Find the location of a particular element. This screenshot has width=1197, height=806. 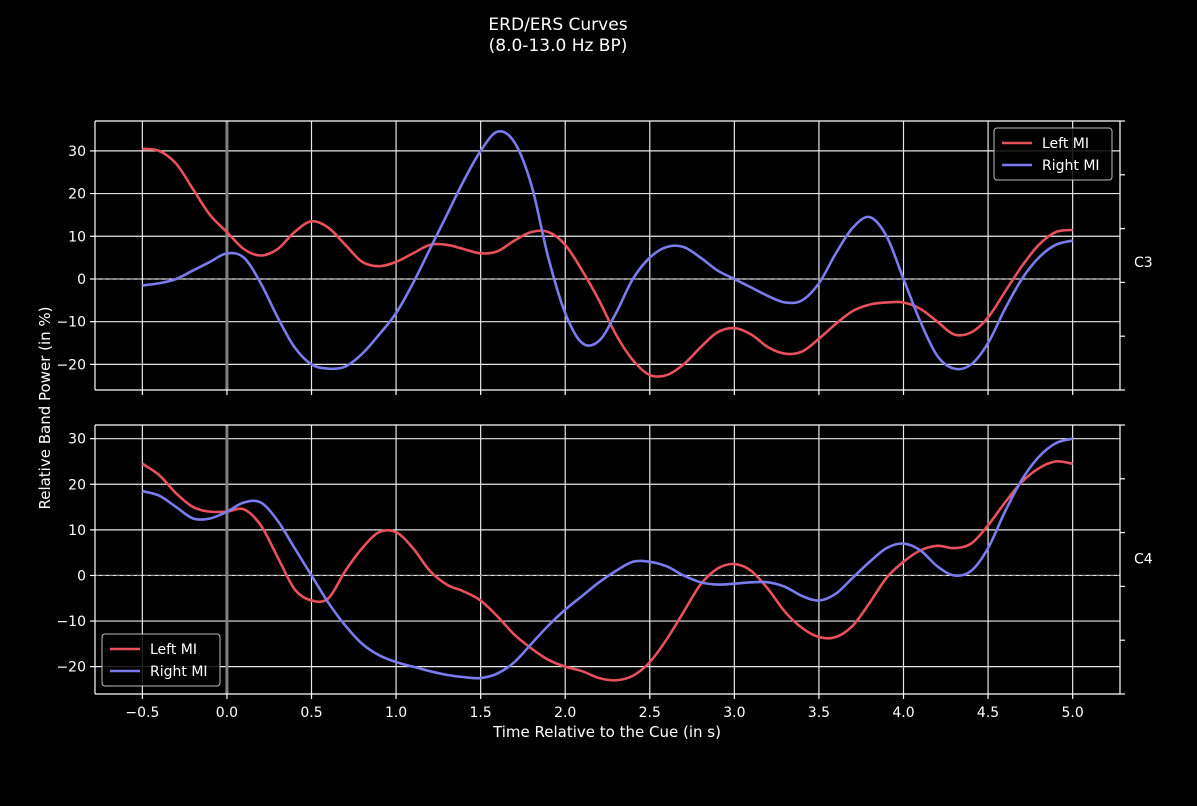

x-tick-label: 0.5 is located at coordinates (311, 713).